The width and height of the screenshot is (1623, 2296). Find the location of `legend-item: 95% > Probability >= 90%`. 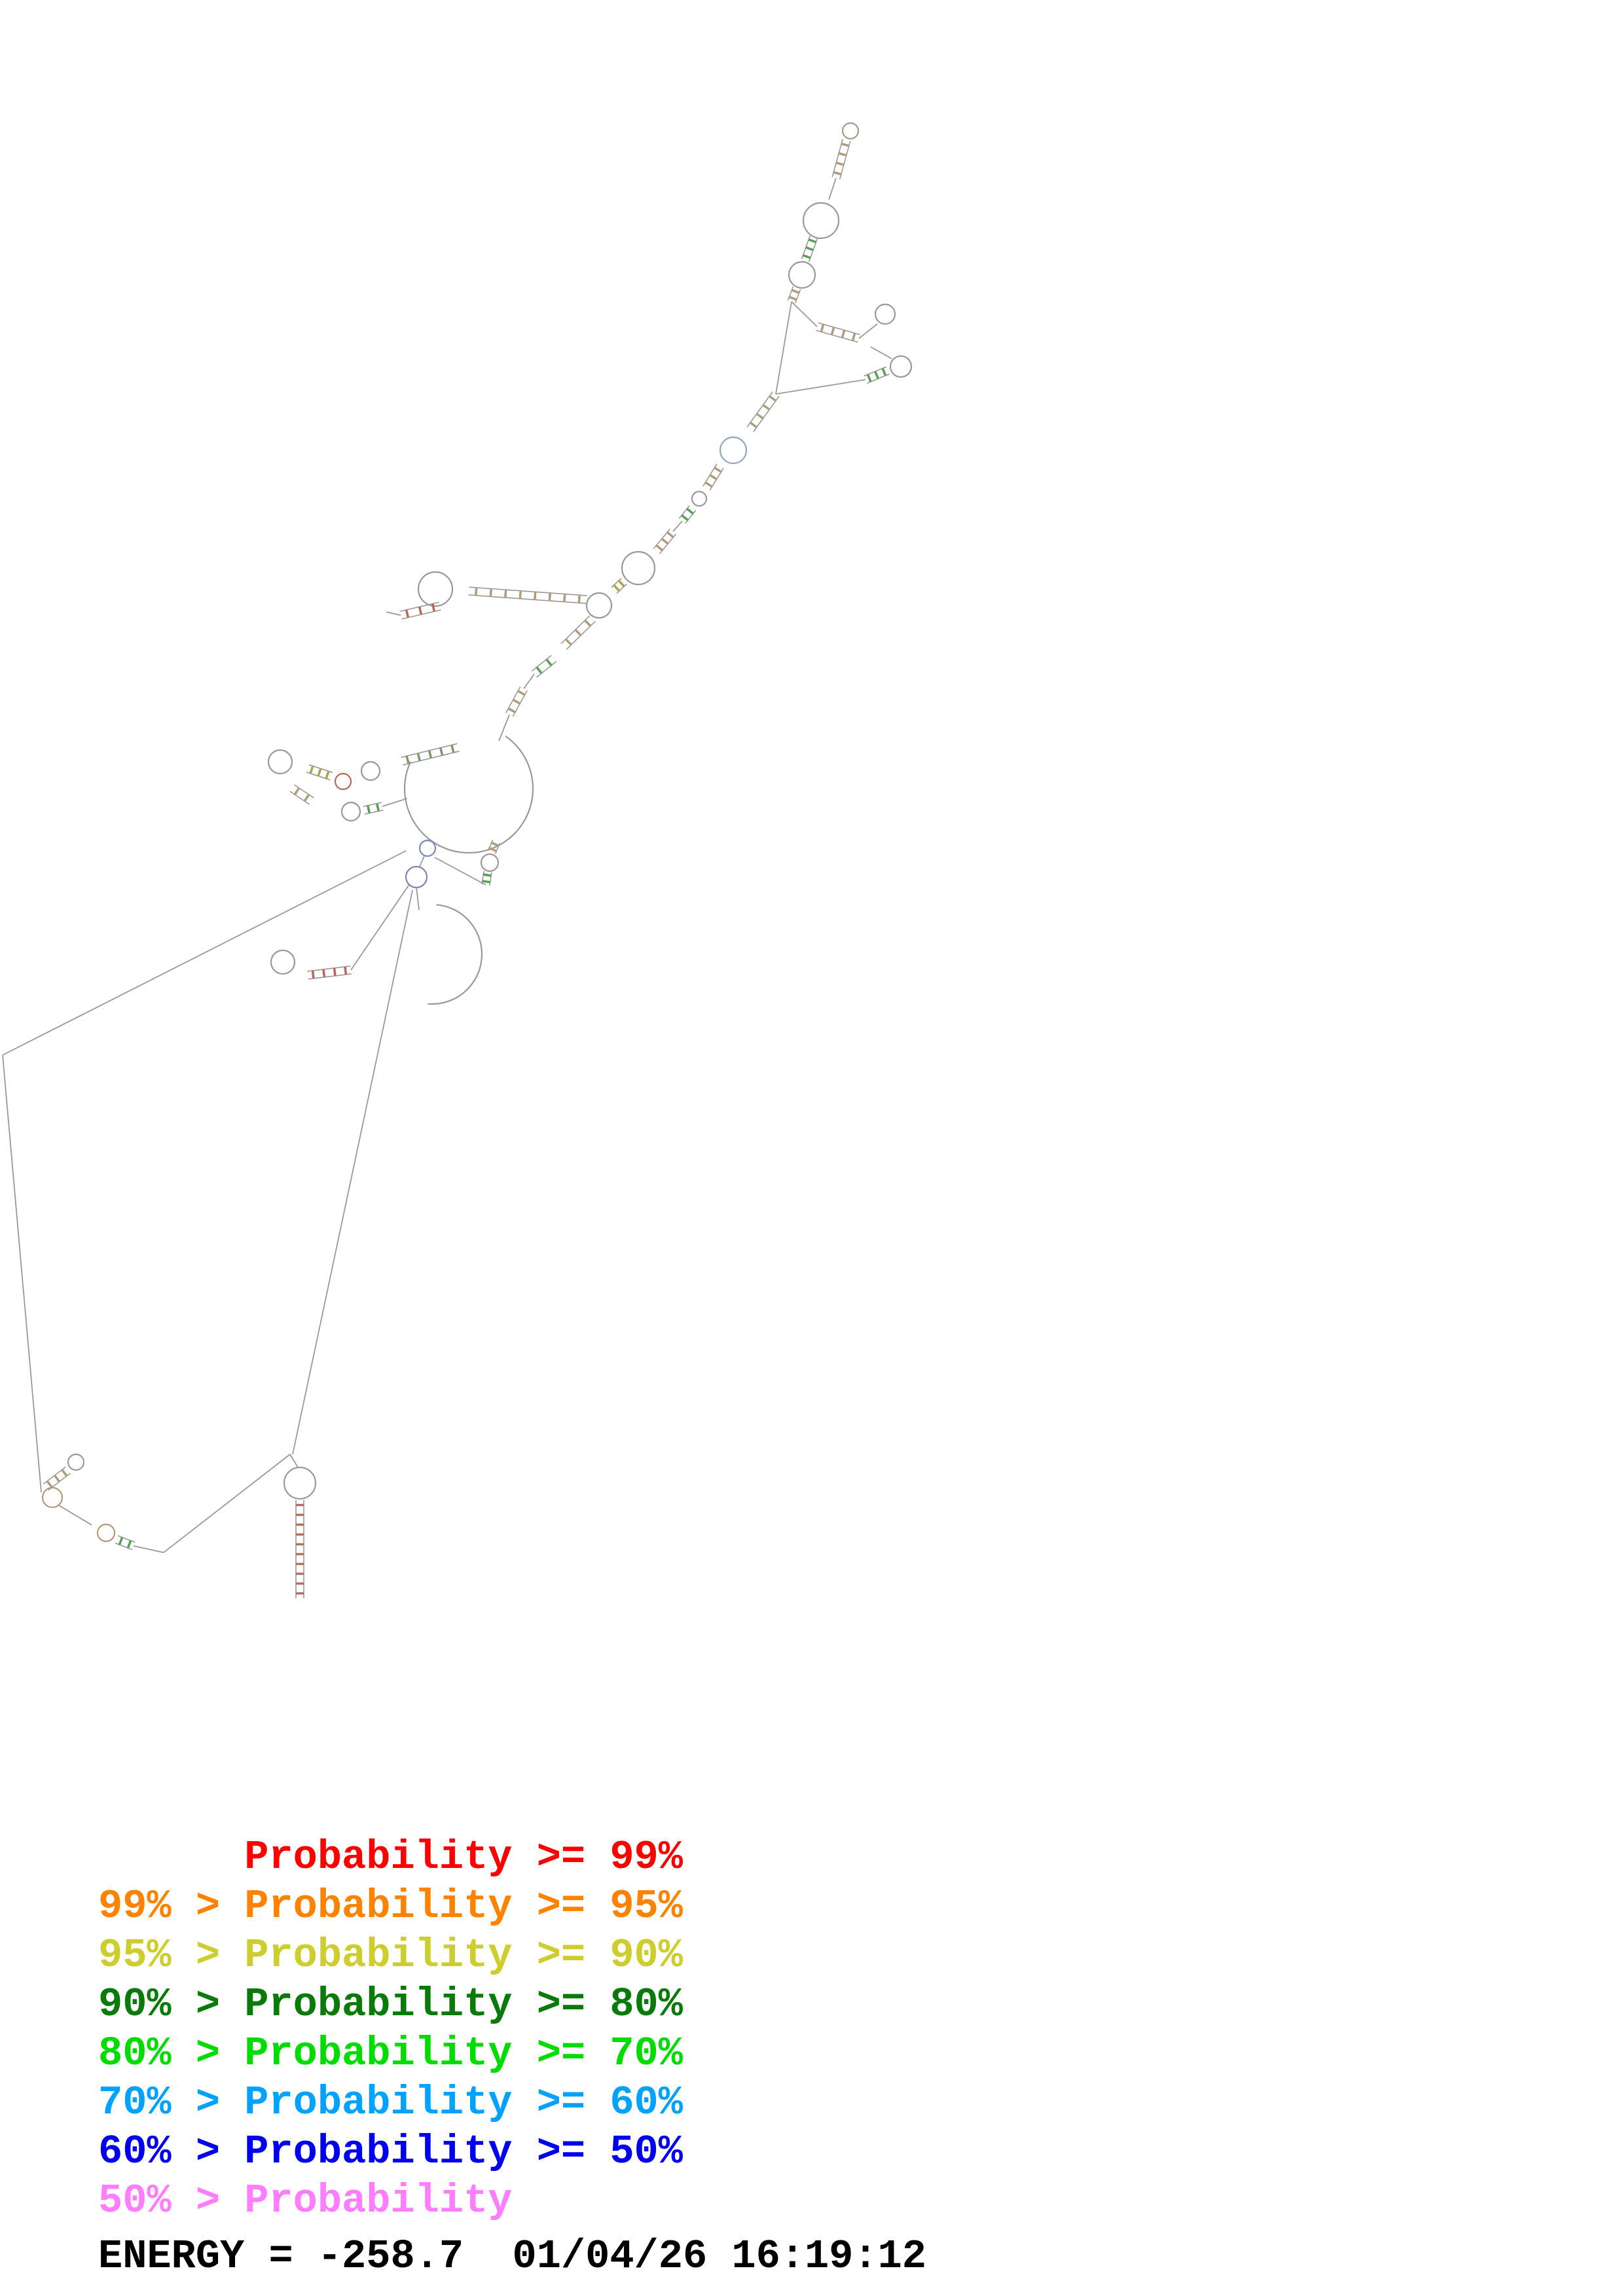

legend-item: 95% > Probability >= 90% is located at coordinates (390, 1955).